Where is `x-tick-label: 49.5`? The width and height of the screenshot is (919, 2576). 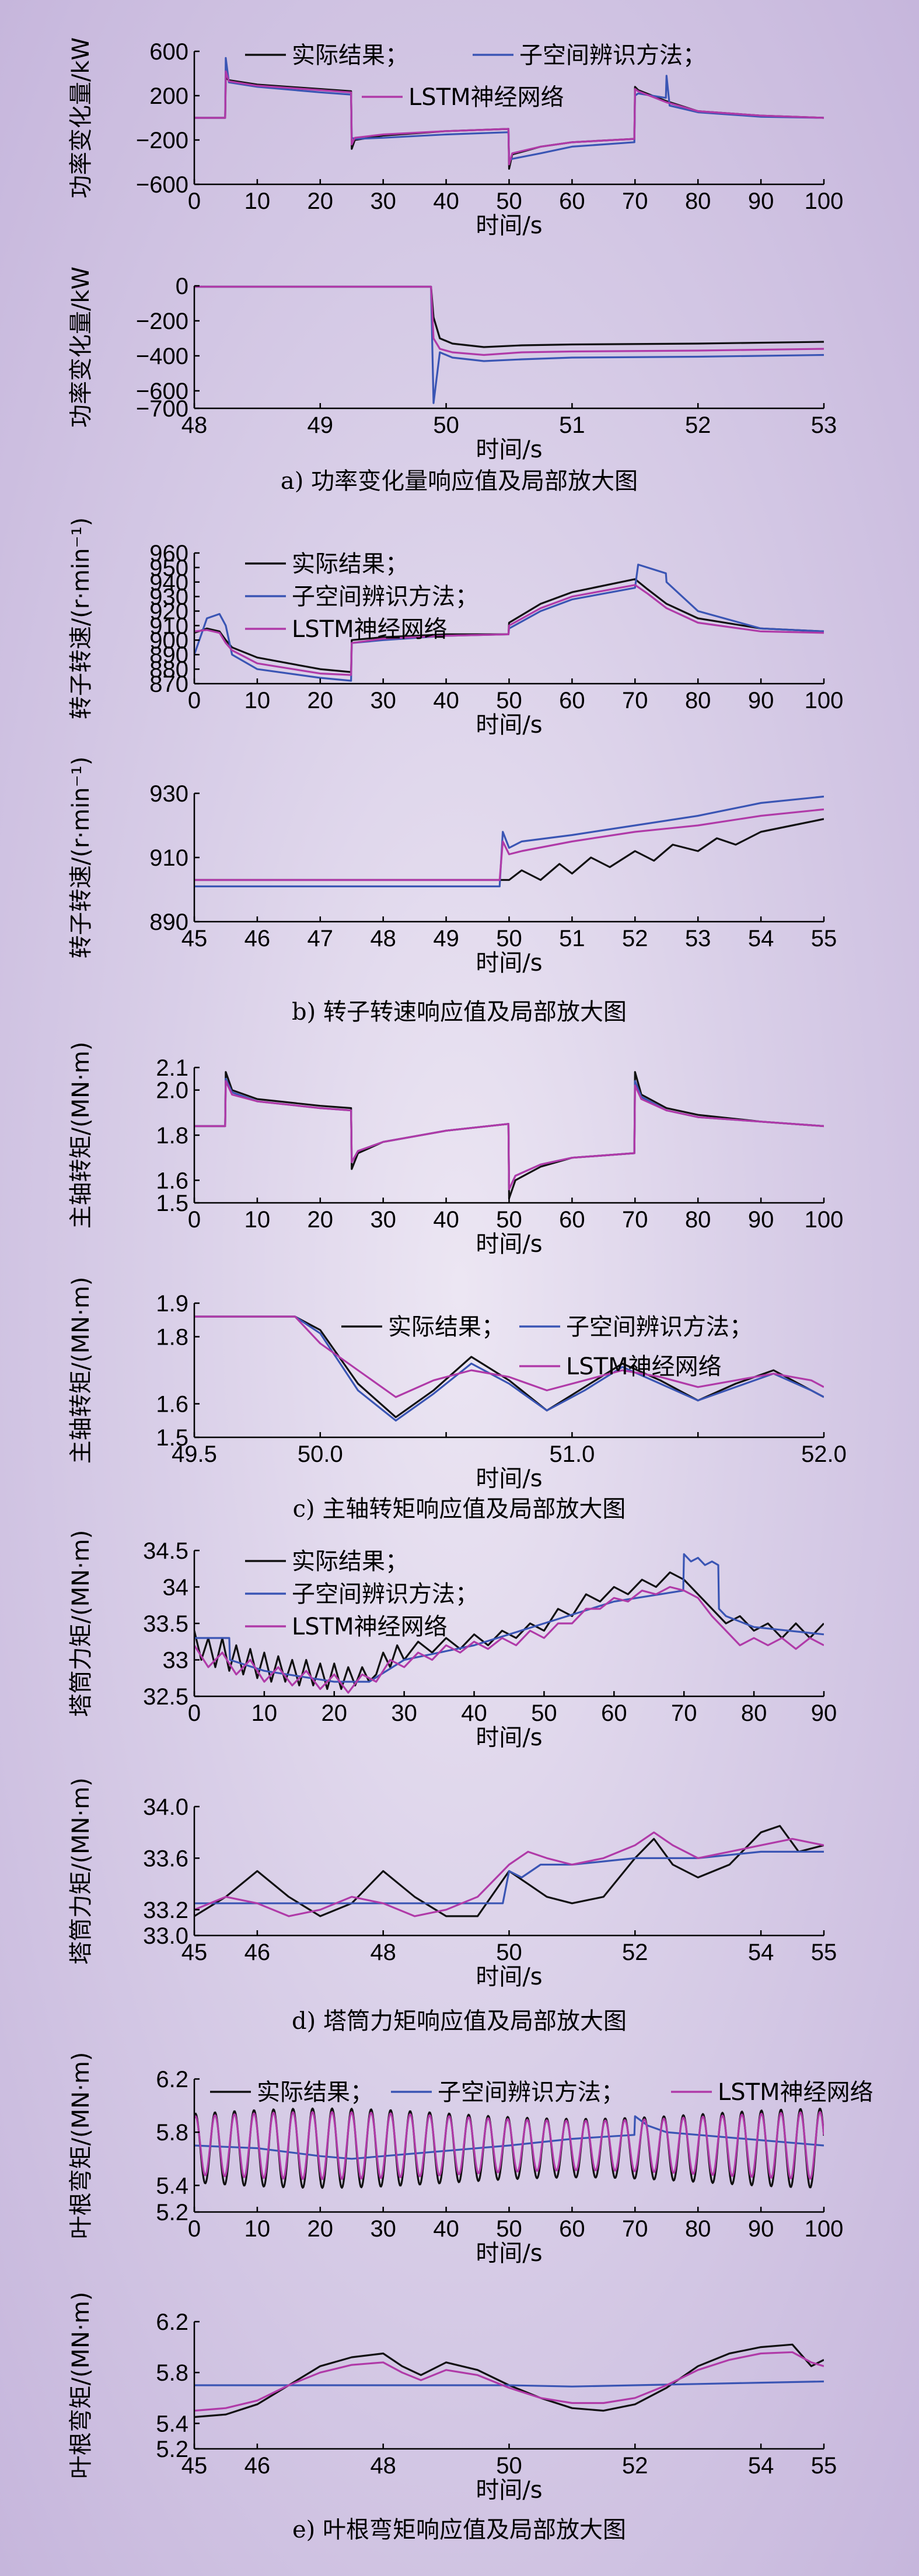
x-tick-label: 49.5 is located at coordinates (194, 1454).